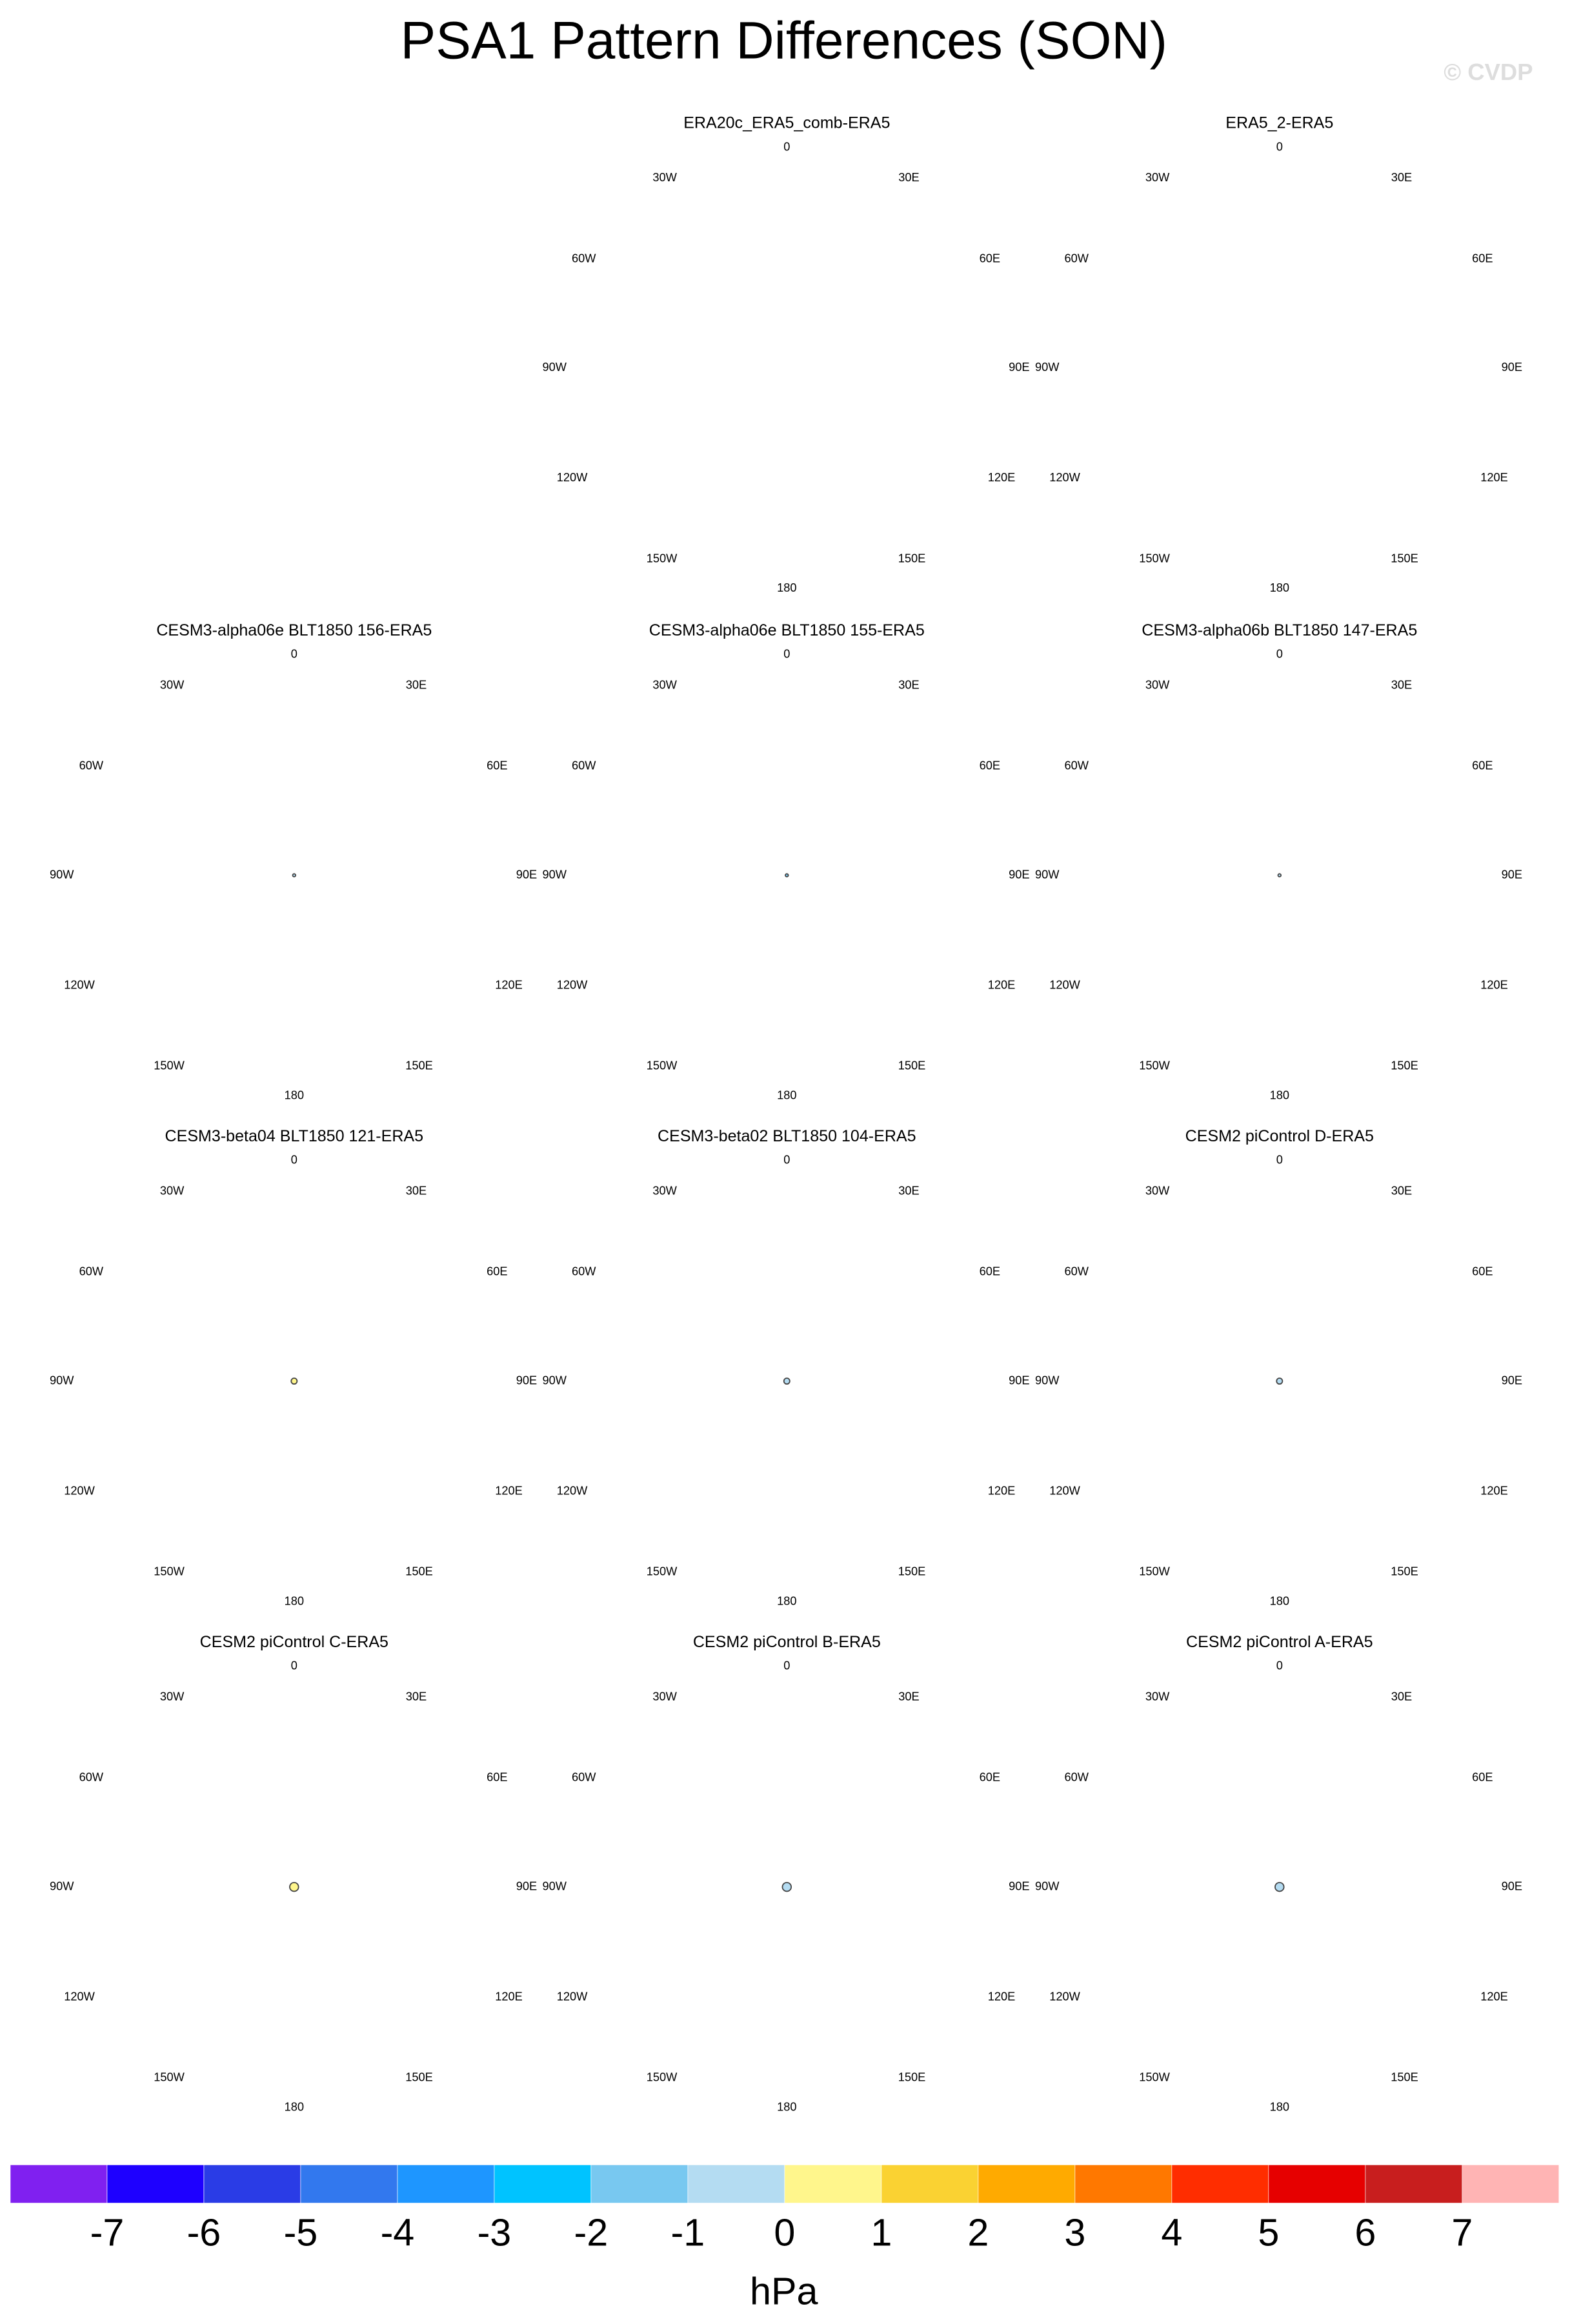 This screenshot has height=2324, width=1581. Describe the element at coordinates (784, 2232) in the screenshot. I see `colorbar-tick-label: 0` at that location.